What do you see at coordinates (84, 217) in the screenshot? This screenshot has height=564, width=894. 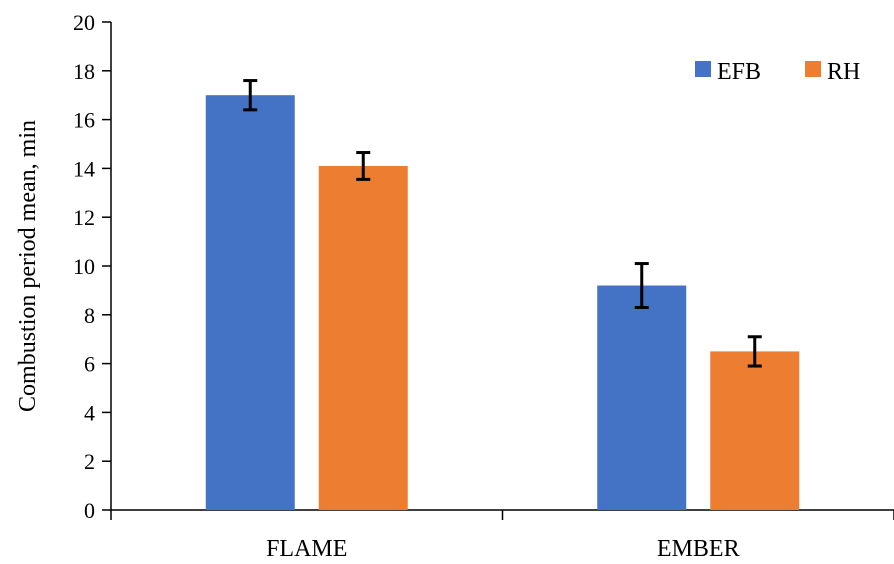 I see `y-tick-label: 12` at bounding box center [84, 217].